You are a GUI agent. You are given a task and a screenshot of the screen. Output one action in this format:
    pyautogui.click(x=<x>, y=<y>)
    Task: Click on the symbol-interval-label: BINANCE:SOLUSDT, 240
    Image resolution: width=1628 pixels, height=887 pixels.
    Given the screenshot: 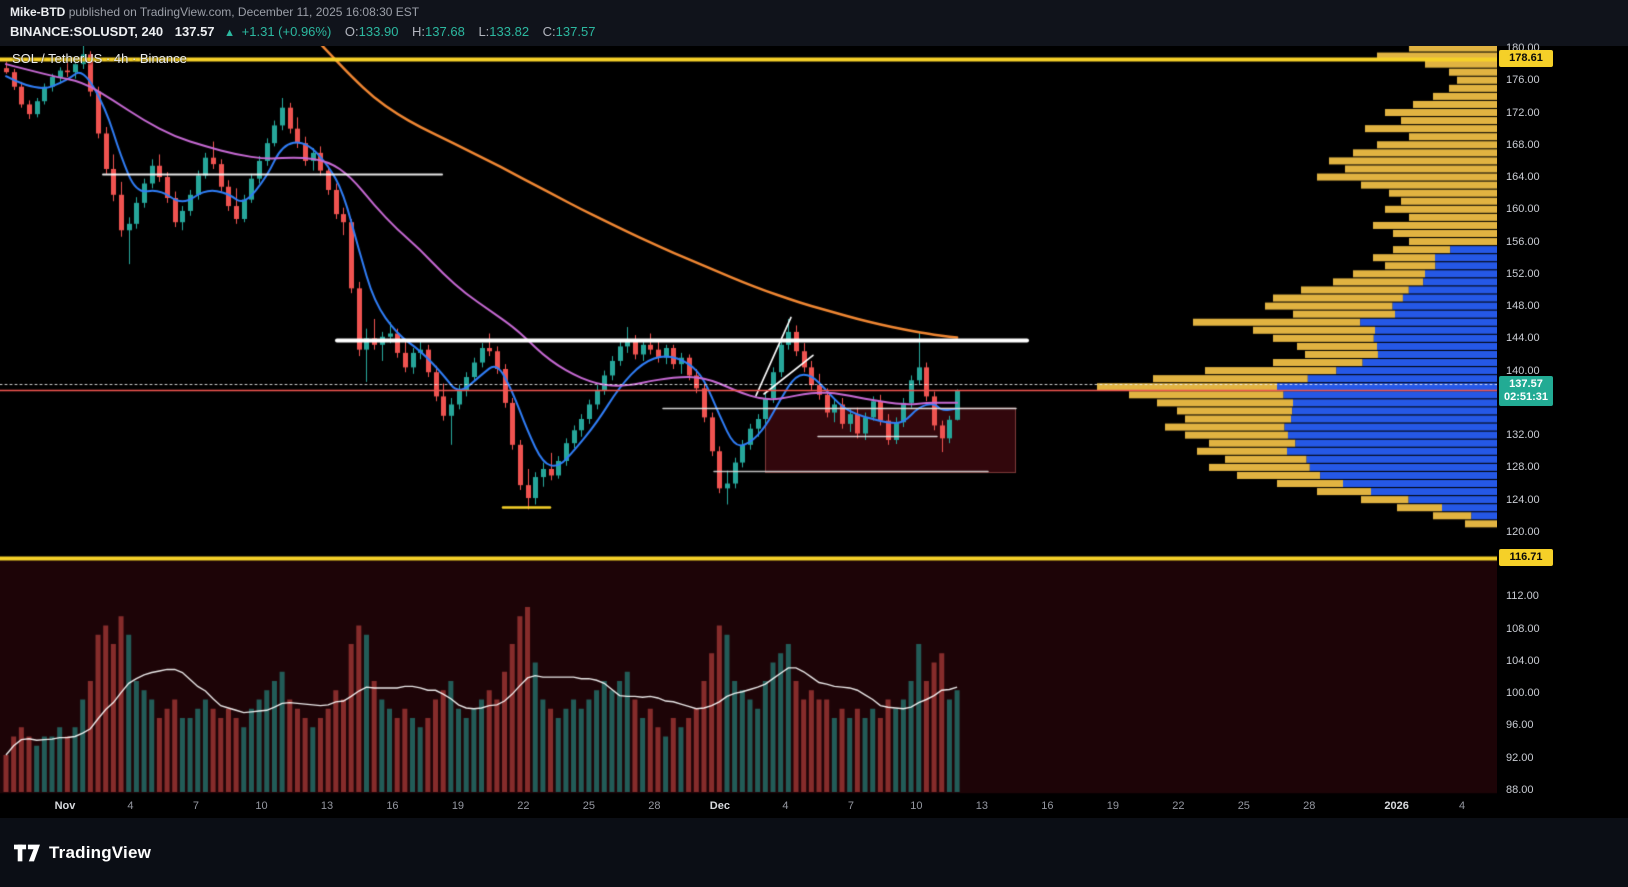 What is the action you would take?
    pyautogui.click(x=87, y=31)
    